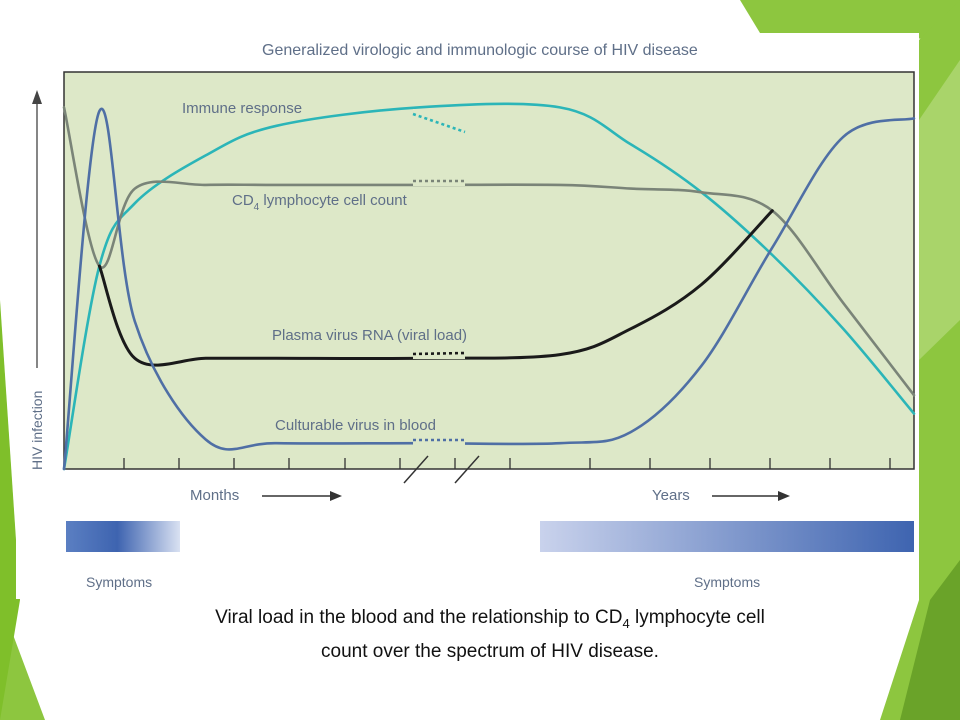  Describe the element at coordinates (697, 617) in the screenshot. I see `caption-text-2: lymphocyte cell` at that location.